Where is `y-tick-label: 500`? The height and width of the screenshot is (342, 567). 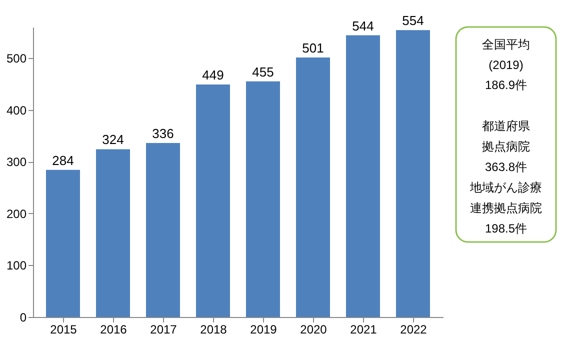 y-tick-label: 500 is located at coordinates (16, 59).